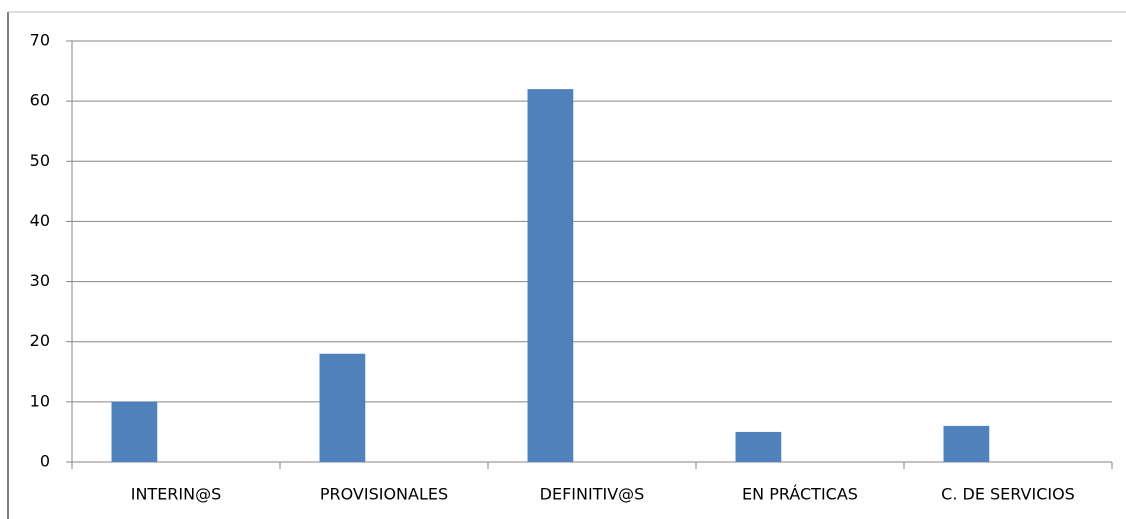 This screenshot has height=519, width=1126. What do you see at coordinates (40, 280) in the screenshot?
I see `y-tick-label: 30` at bounding box center [40, 280].